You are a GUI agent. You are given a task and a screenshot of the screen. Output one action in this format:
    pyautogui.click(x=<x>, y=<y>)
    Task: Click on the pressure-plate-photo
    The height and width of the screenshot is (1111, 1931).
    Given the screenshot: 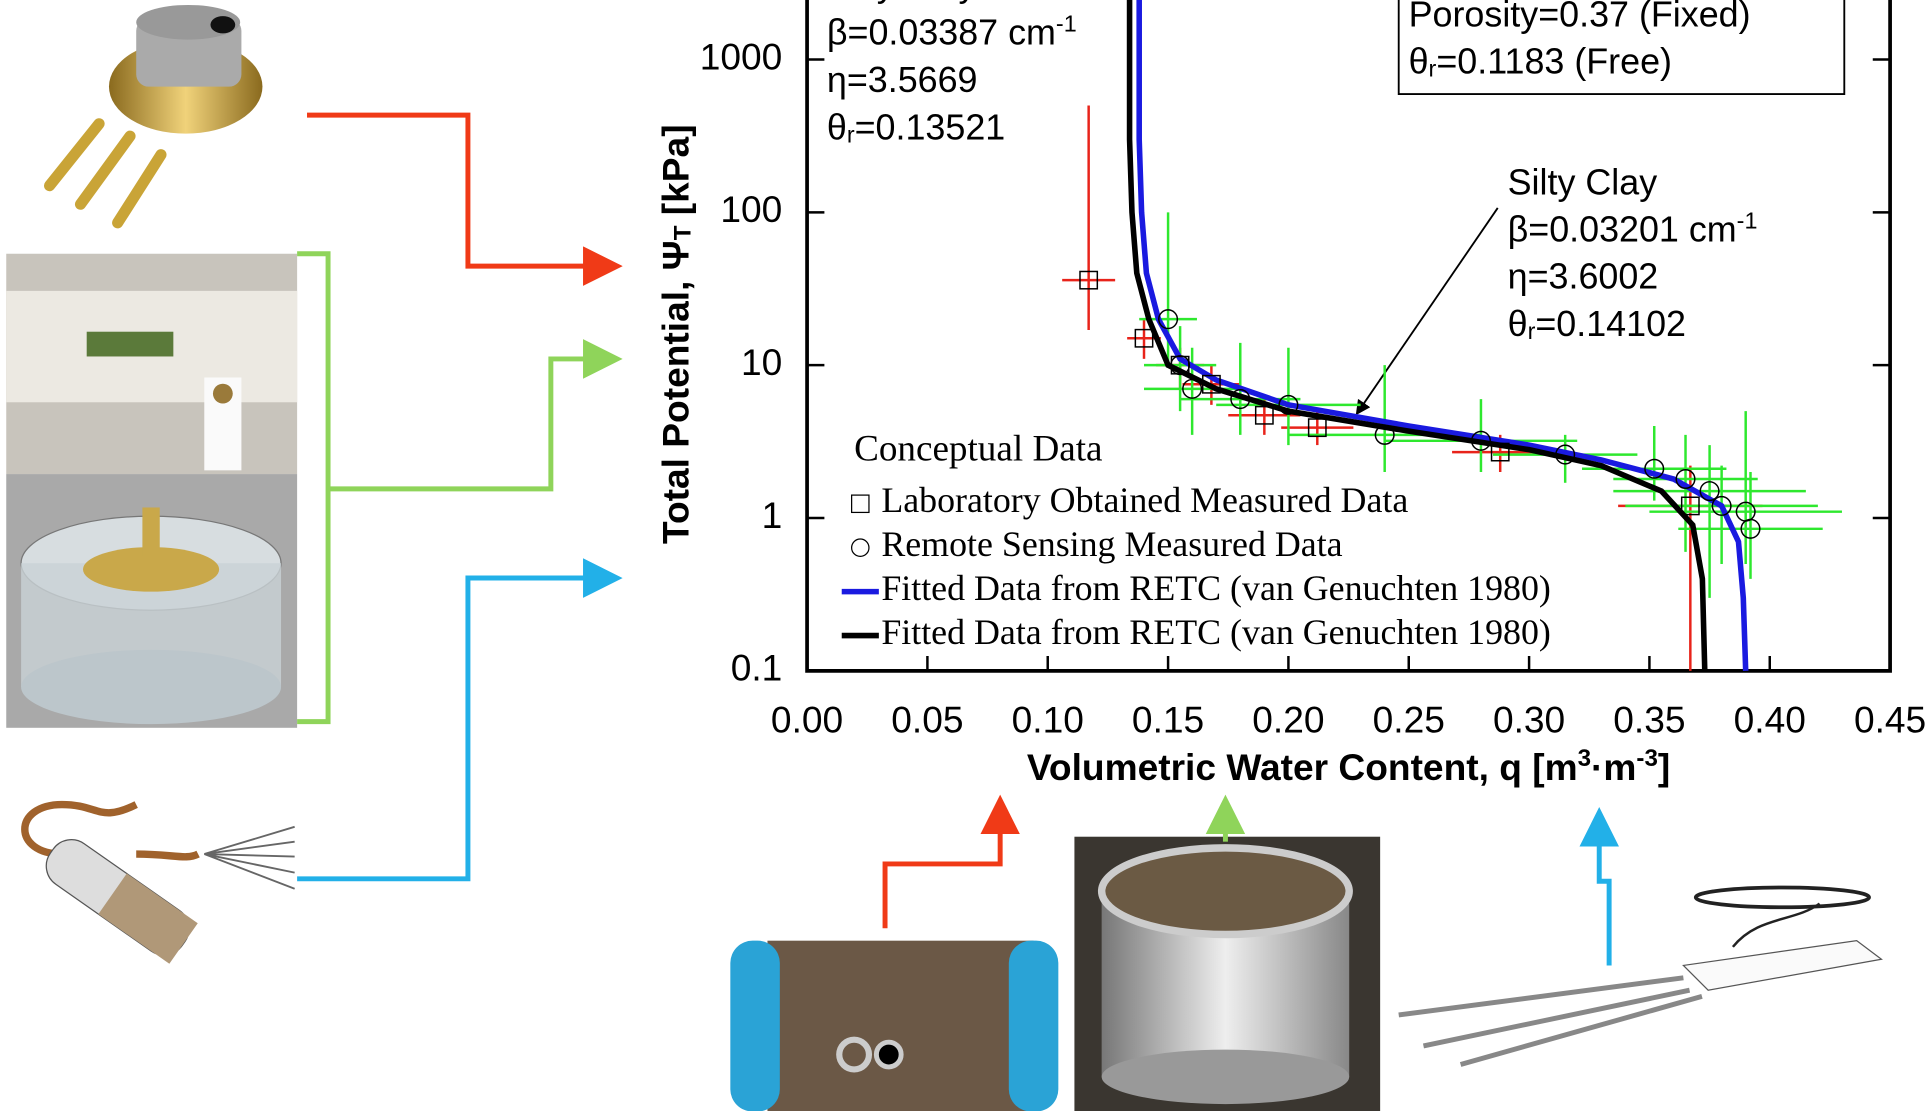 What is the action you would take?
    pyautogui.click(x=152, y=601)
    